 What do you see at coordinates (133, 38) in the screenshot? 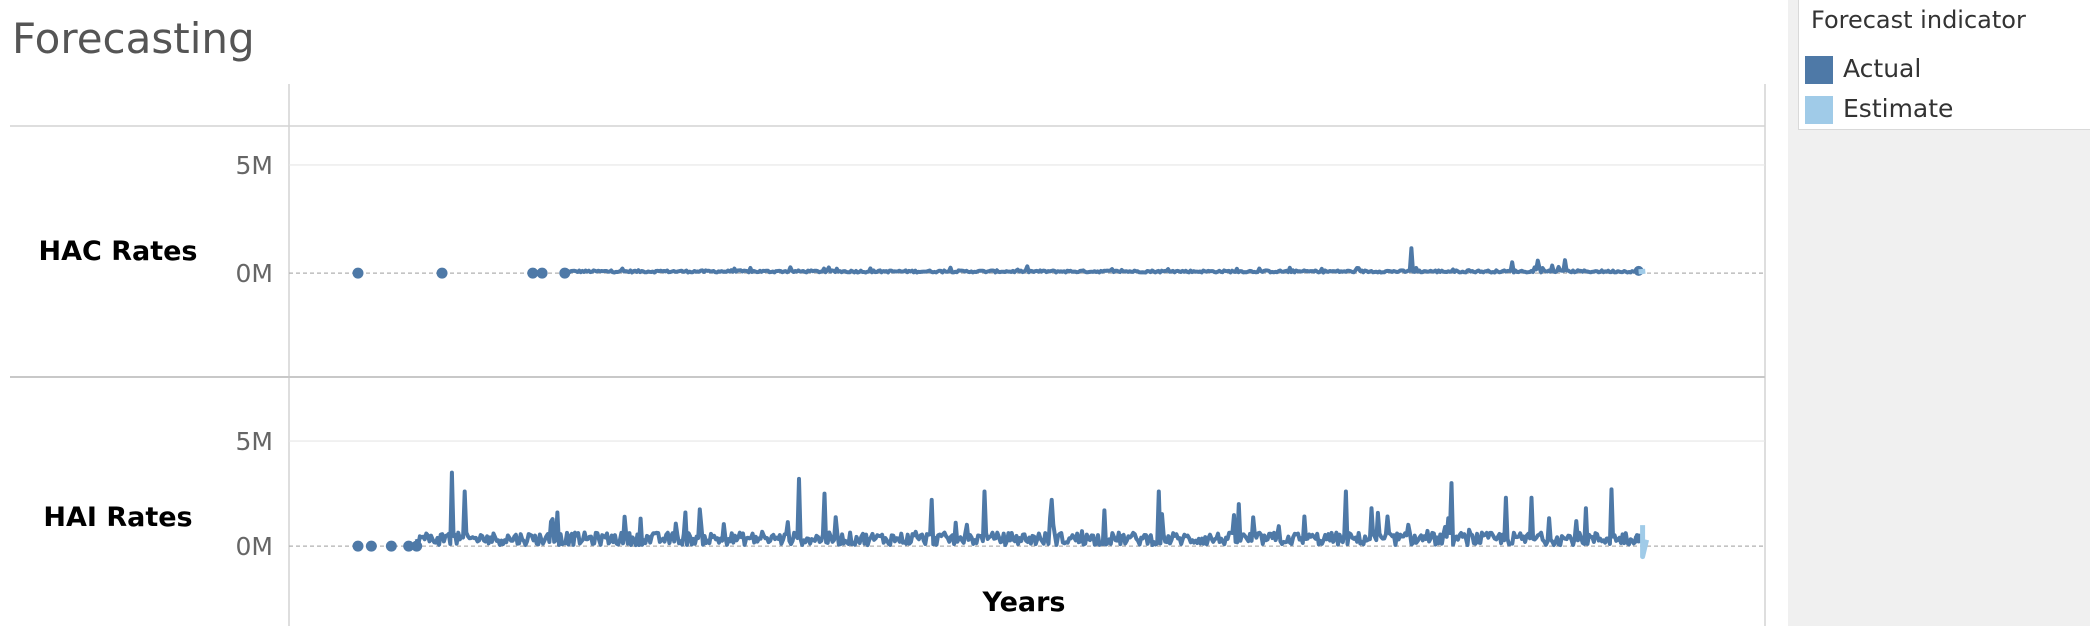
I see `page-title: Forecasting` at bounding box center [133, 38].